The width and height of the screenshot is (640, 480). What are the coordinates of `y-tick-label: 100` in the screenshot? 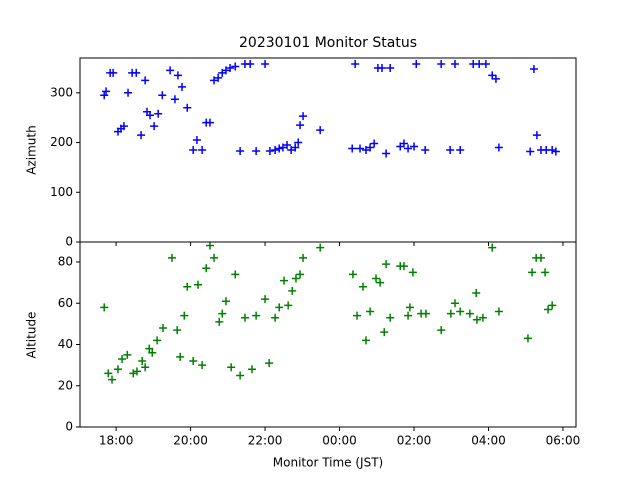 It's located at (61, 192).